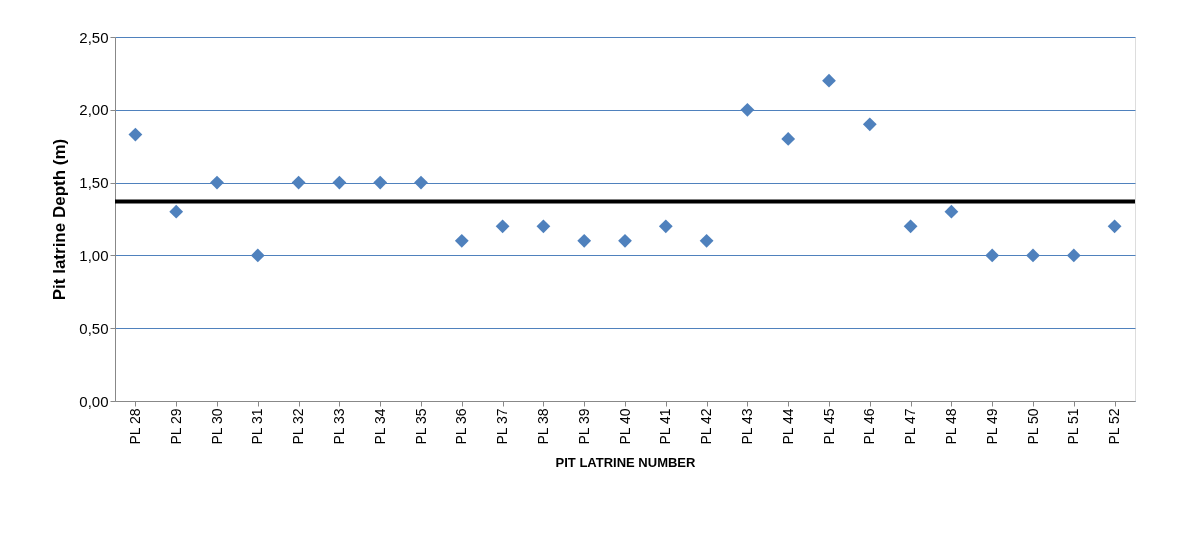 The width and height of the screenshot is (1192, 533). What do you see at coordinates (94, 110) in the screenshot?
I see `y-tick-label: 2,00` at bounding box center [94, 110].